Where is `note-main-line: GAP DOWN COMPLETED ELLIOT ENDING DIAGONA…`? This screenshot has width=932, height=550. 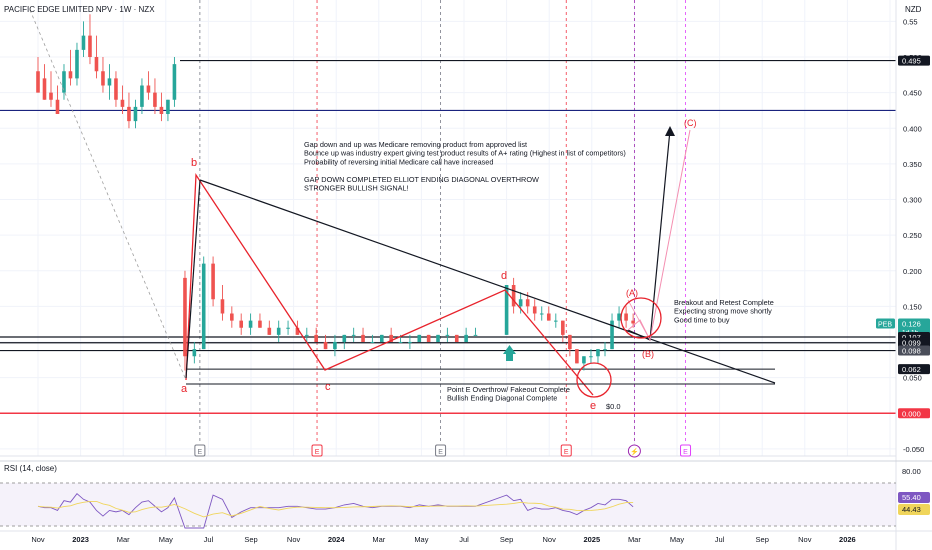
note-main-line: GAP DOWN COMPLETED ELLIOT ENDING DIAGONA… is located at coordinates (421, 179).